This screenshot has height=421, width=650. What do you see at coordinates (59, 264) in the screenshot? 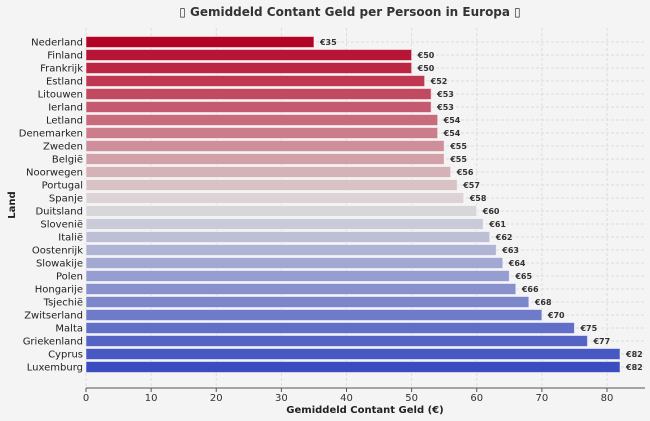
I see `y-tick-label: Slowakije` at bounding box center [59, 264].